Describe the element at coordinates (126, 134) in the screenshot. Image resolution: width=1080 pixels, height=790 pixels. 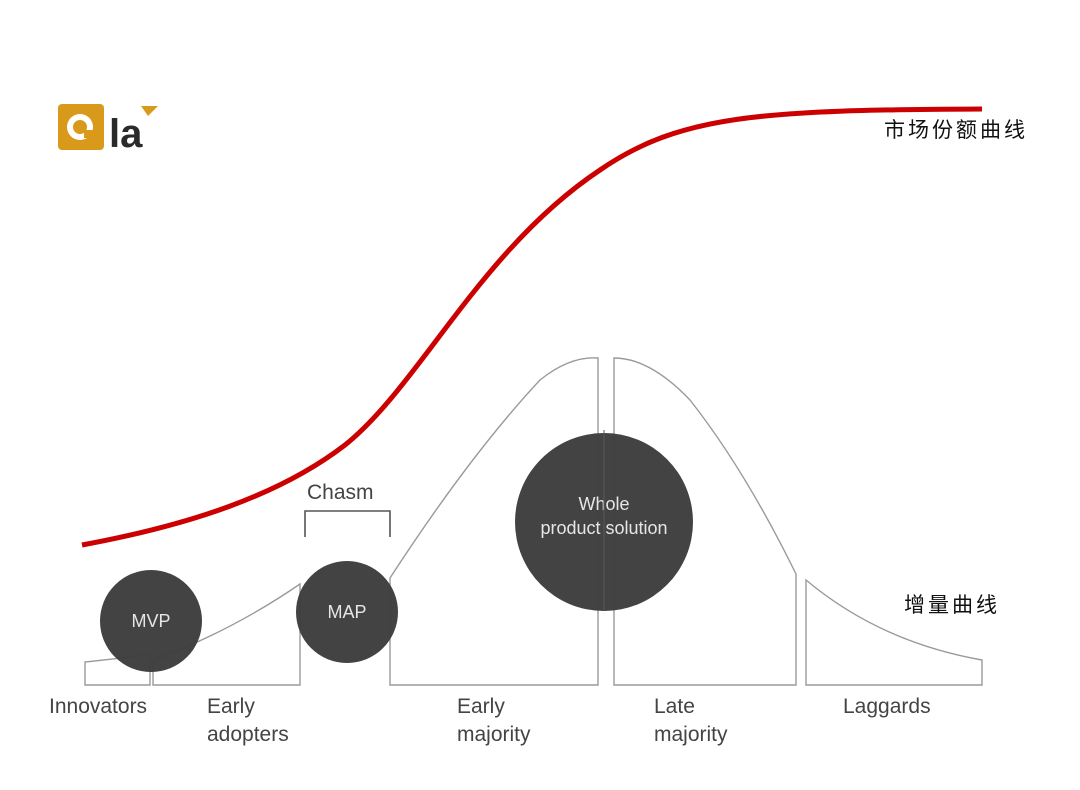
I see `logo-text: la` at that location.